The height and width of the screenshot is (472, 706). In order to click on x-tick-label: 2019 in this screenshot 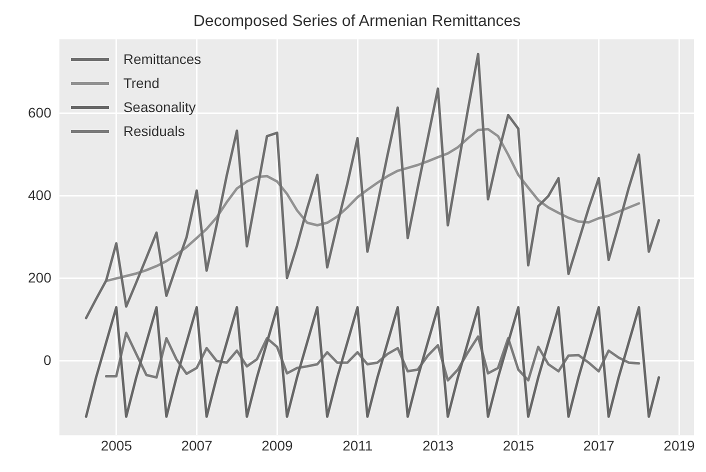, I will do `click(680, 445)`.